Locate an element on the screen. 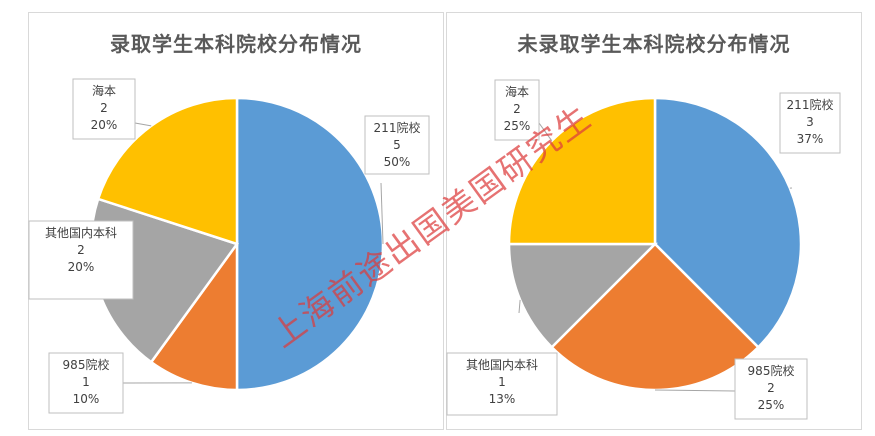 This screenshot has height=436, width=875. data-label-percent: 13% is located at coordinates (502, 399).